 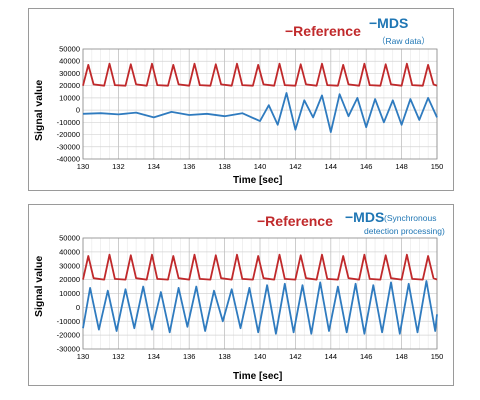 What do you see at coordinates (68, 159) in the screenshot?
I see `y-tick-label: -40000` at bounding box center [68, 159].